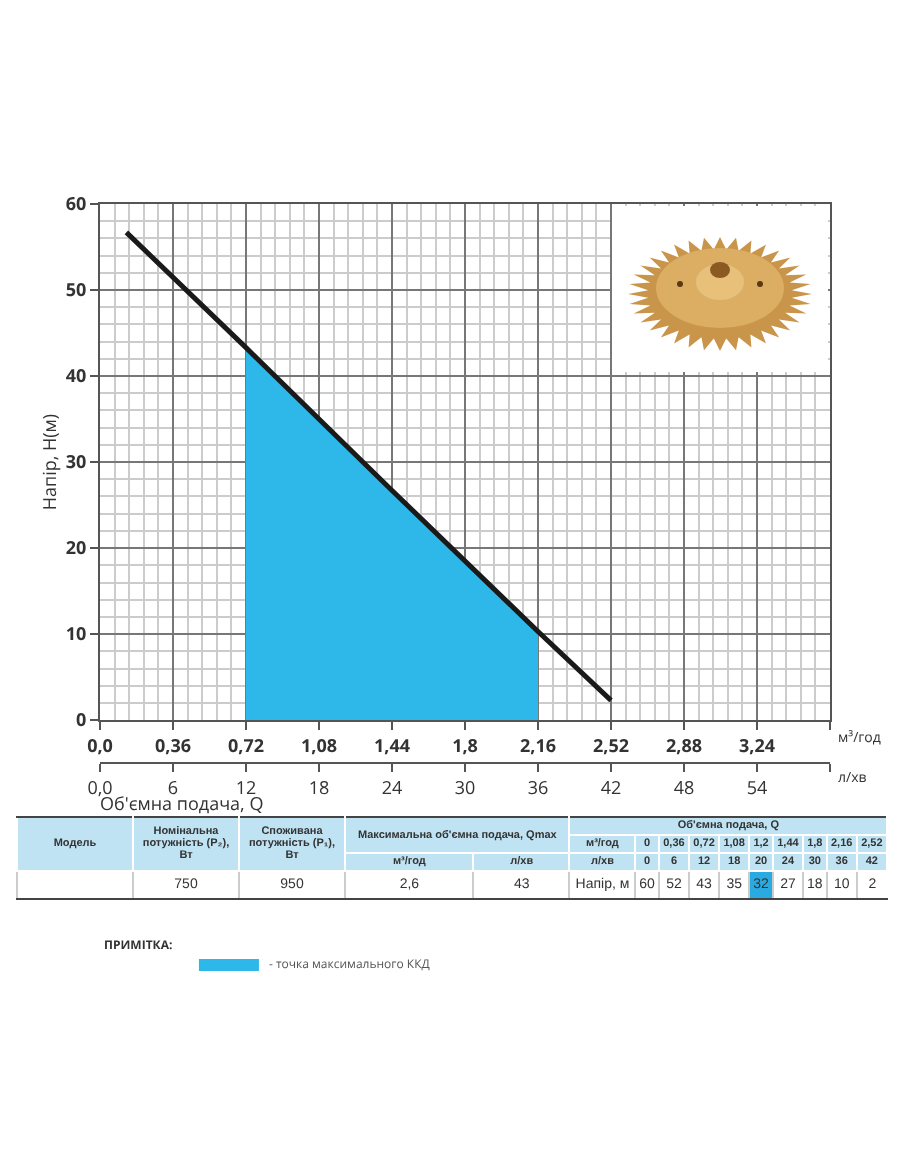 The height and width of the screenshot is (1168, 904). What do you see at coordinates (100, 744) in the screenshot?
I see `x-tick-label: 0,0` at bounding box center [100, 744].